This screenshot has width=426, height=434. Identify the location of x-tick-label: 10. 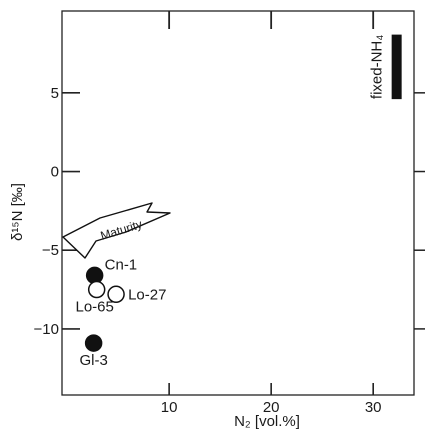
(169, 407).